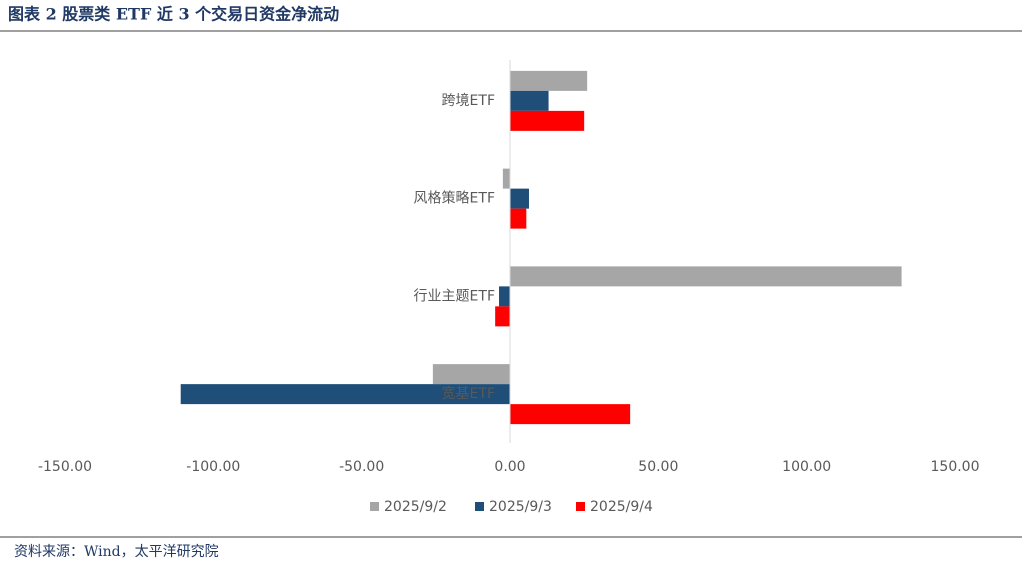 Image resolution: width=1022 pixels, height=567 pixels. Describe the element at coordinates (173, 14) in the screenshot. I see `chart-title: 图表 2 股票类 ETF 近 3 个交易日资金净流动` at that location.